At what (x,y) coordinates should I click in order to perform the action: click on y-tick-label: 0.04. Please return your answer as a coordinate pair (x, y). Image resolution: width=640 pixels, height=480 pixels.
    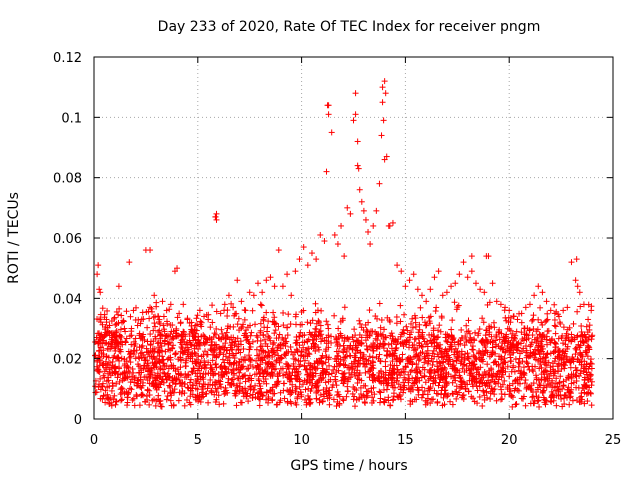
    Looking at the image, I should click on (67, 299).